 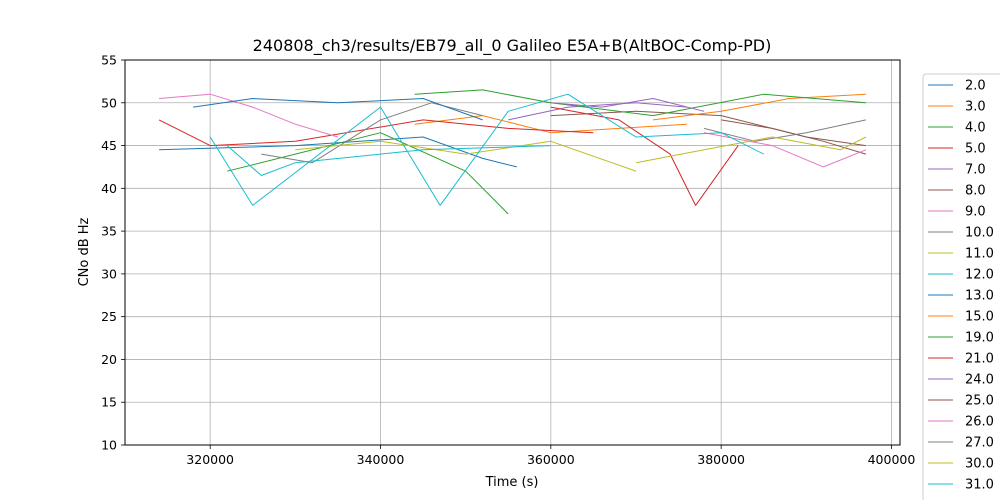 I want to click on series-line-3.0, so click(x=551, y=124).